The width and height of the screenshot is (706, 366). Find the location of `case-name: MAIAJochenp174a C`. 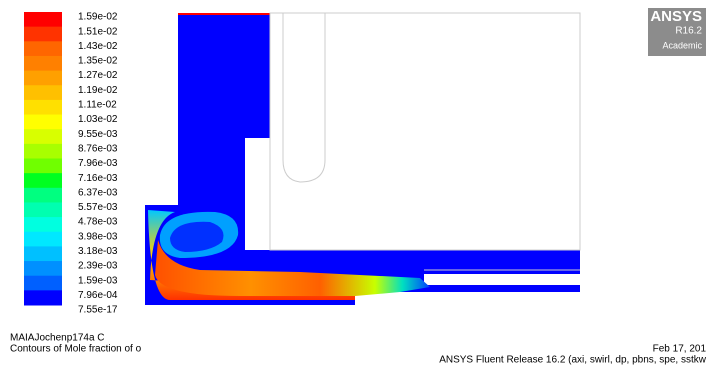

case-name: MAIAJochenp174a C is located at coordinates (57, 338).